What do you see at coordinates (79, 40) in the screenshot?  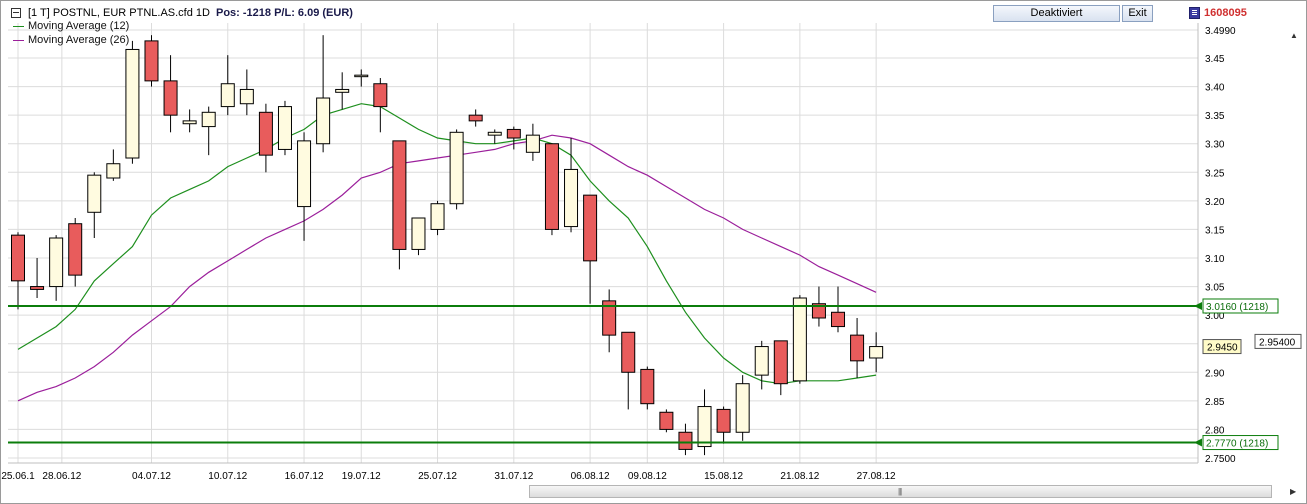 I see `legend-ma26-label: Moving Average (26)` at bounding box center [79, 40].